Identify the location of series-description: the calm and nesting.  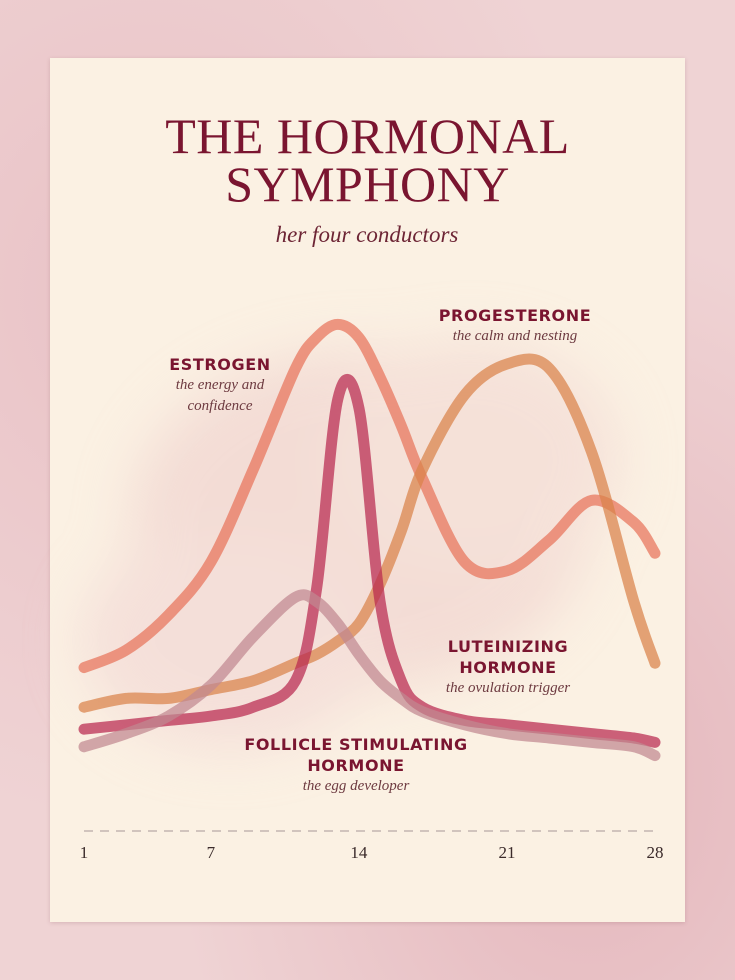
(515, 336).